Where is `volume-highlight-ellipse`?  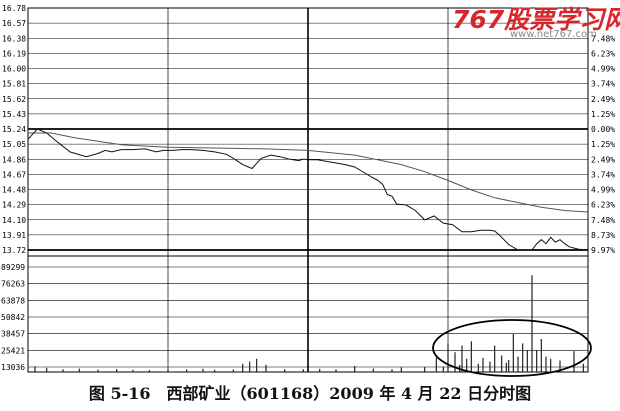
volume-highlight-ellipse is located at coordinates (512, 348).